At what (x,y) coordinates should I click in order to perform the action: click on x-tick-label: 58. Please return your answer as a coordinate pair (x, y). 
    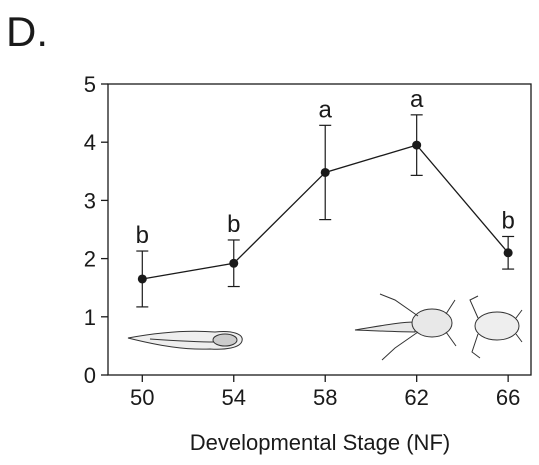
    Looking at the image, I should click on (325, 397).